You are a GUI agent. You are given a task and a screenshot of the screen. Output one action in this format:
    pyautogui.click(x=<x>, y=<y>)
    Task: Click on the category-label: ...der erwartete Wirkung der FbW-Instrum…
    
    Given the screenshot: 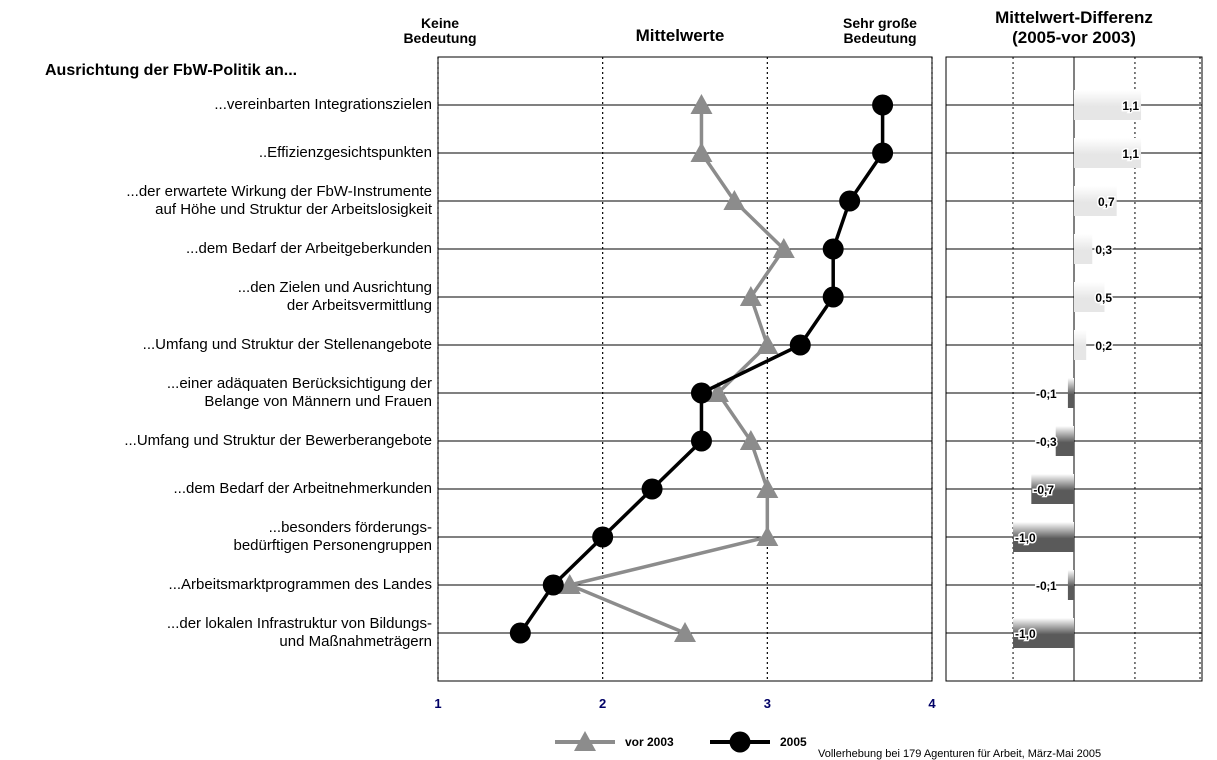 What is the action you would take?
    pyautogui.click(x=279, y=200)
    